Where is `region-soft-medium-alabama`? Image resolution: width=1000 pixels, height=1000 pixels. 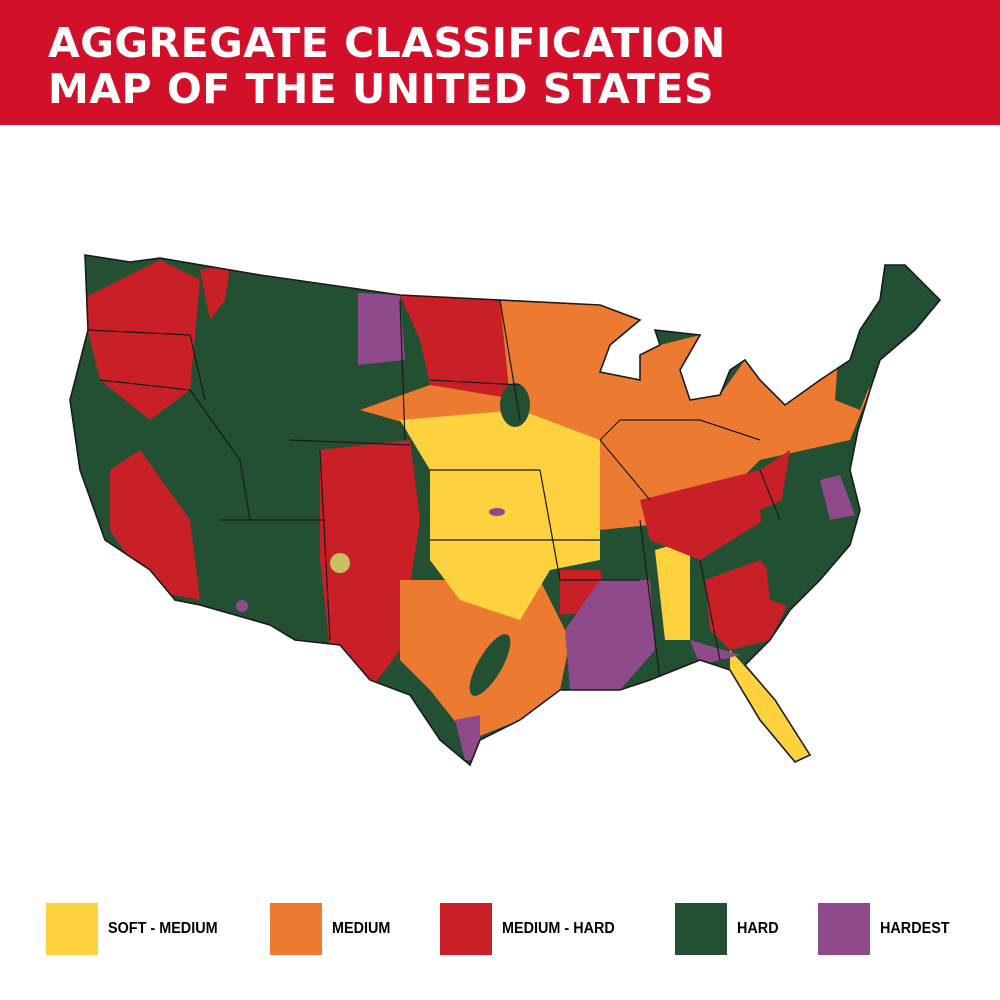 region-soft-medium-alabama is located at coordinates (672, 590).